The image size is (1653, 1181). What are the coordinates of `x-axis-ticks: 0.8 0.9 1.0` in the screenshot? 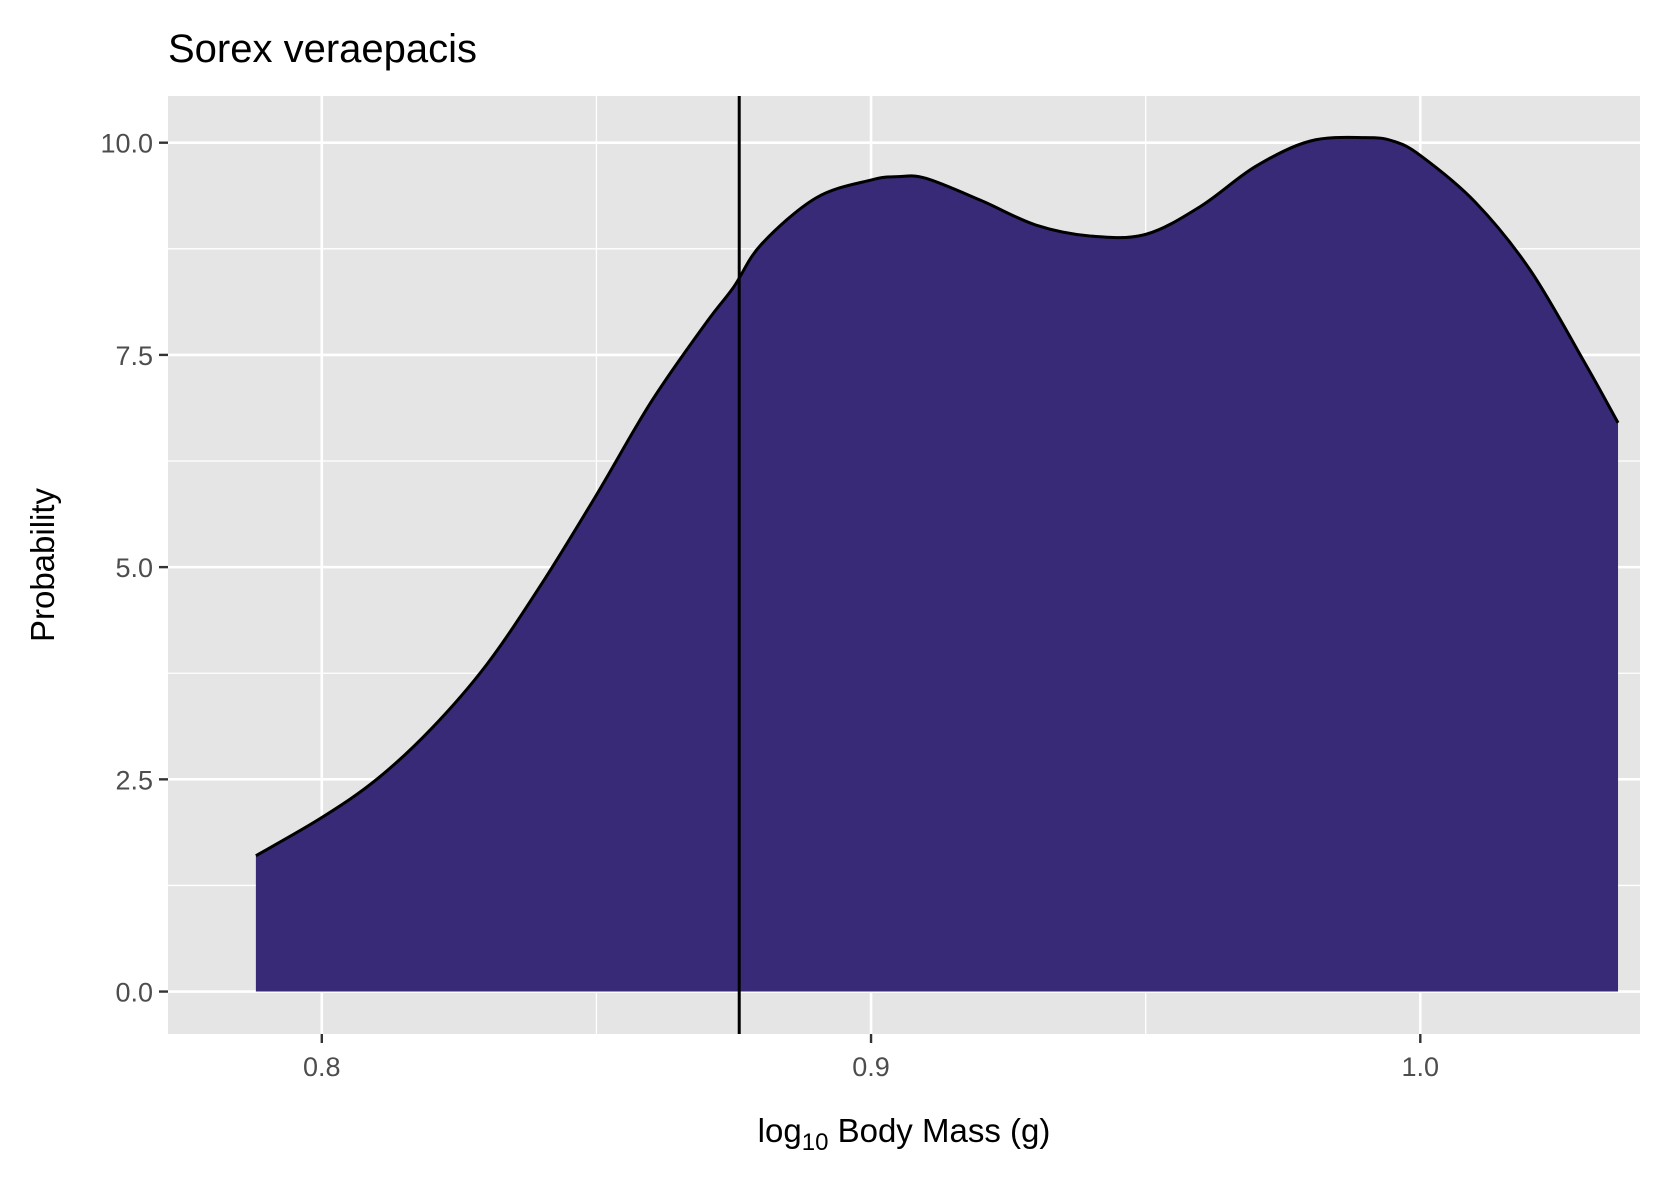 It's located at (871, 1058).